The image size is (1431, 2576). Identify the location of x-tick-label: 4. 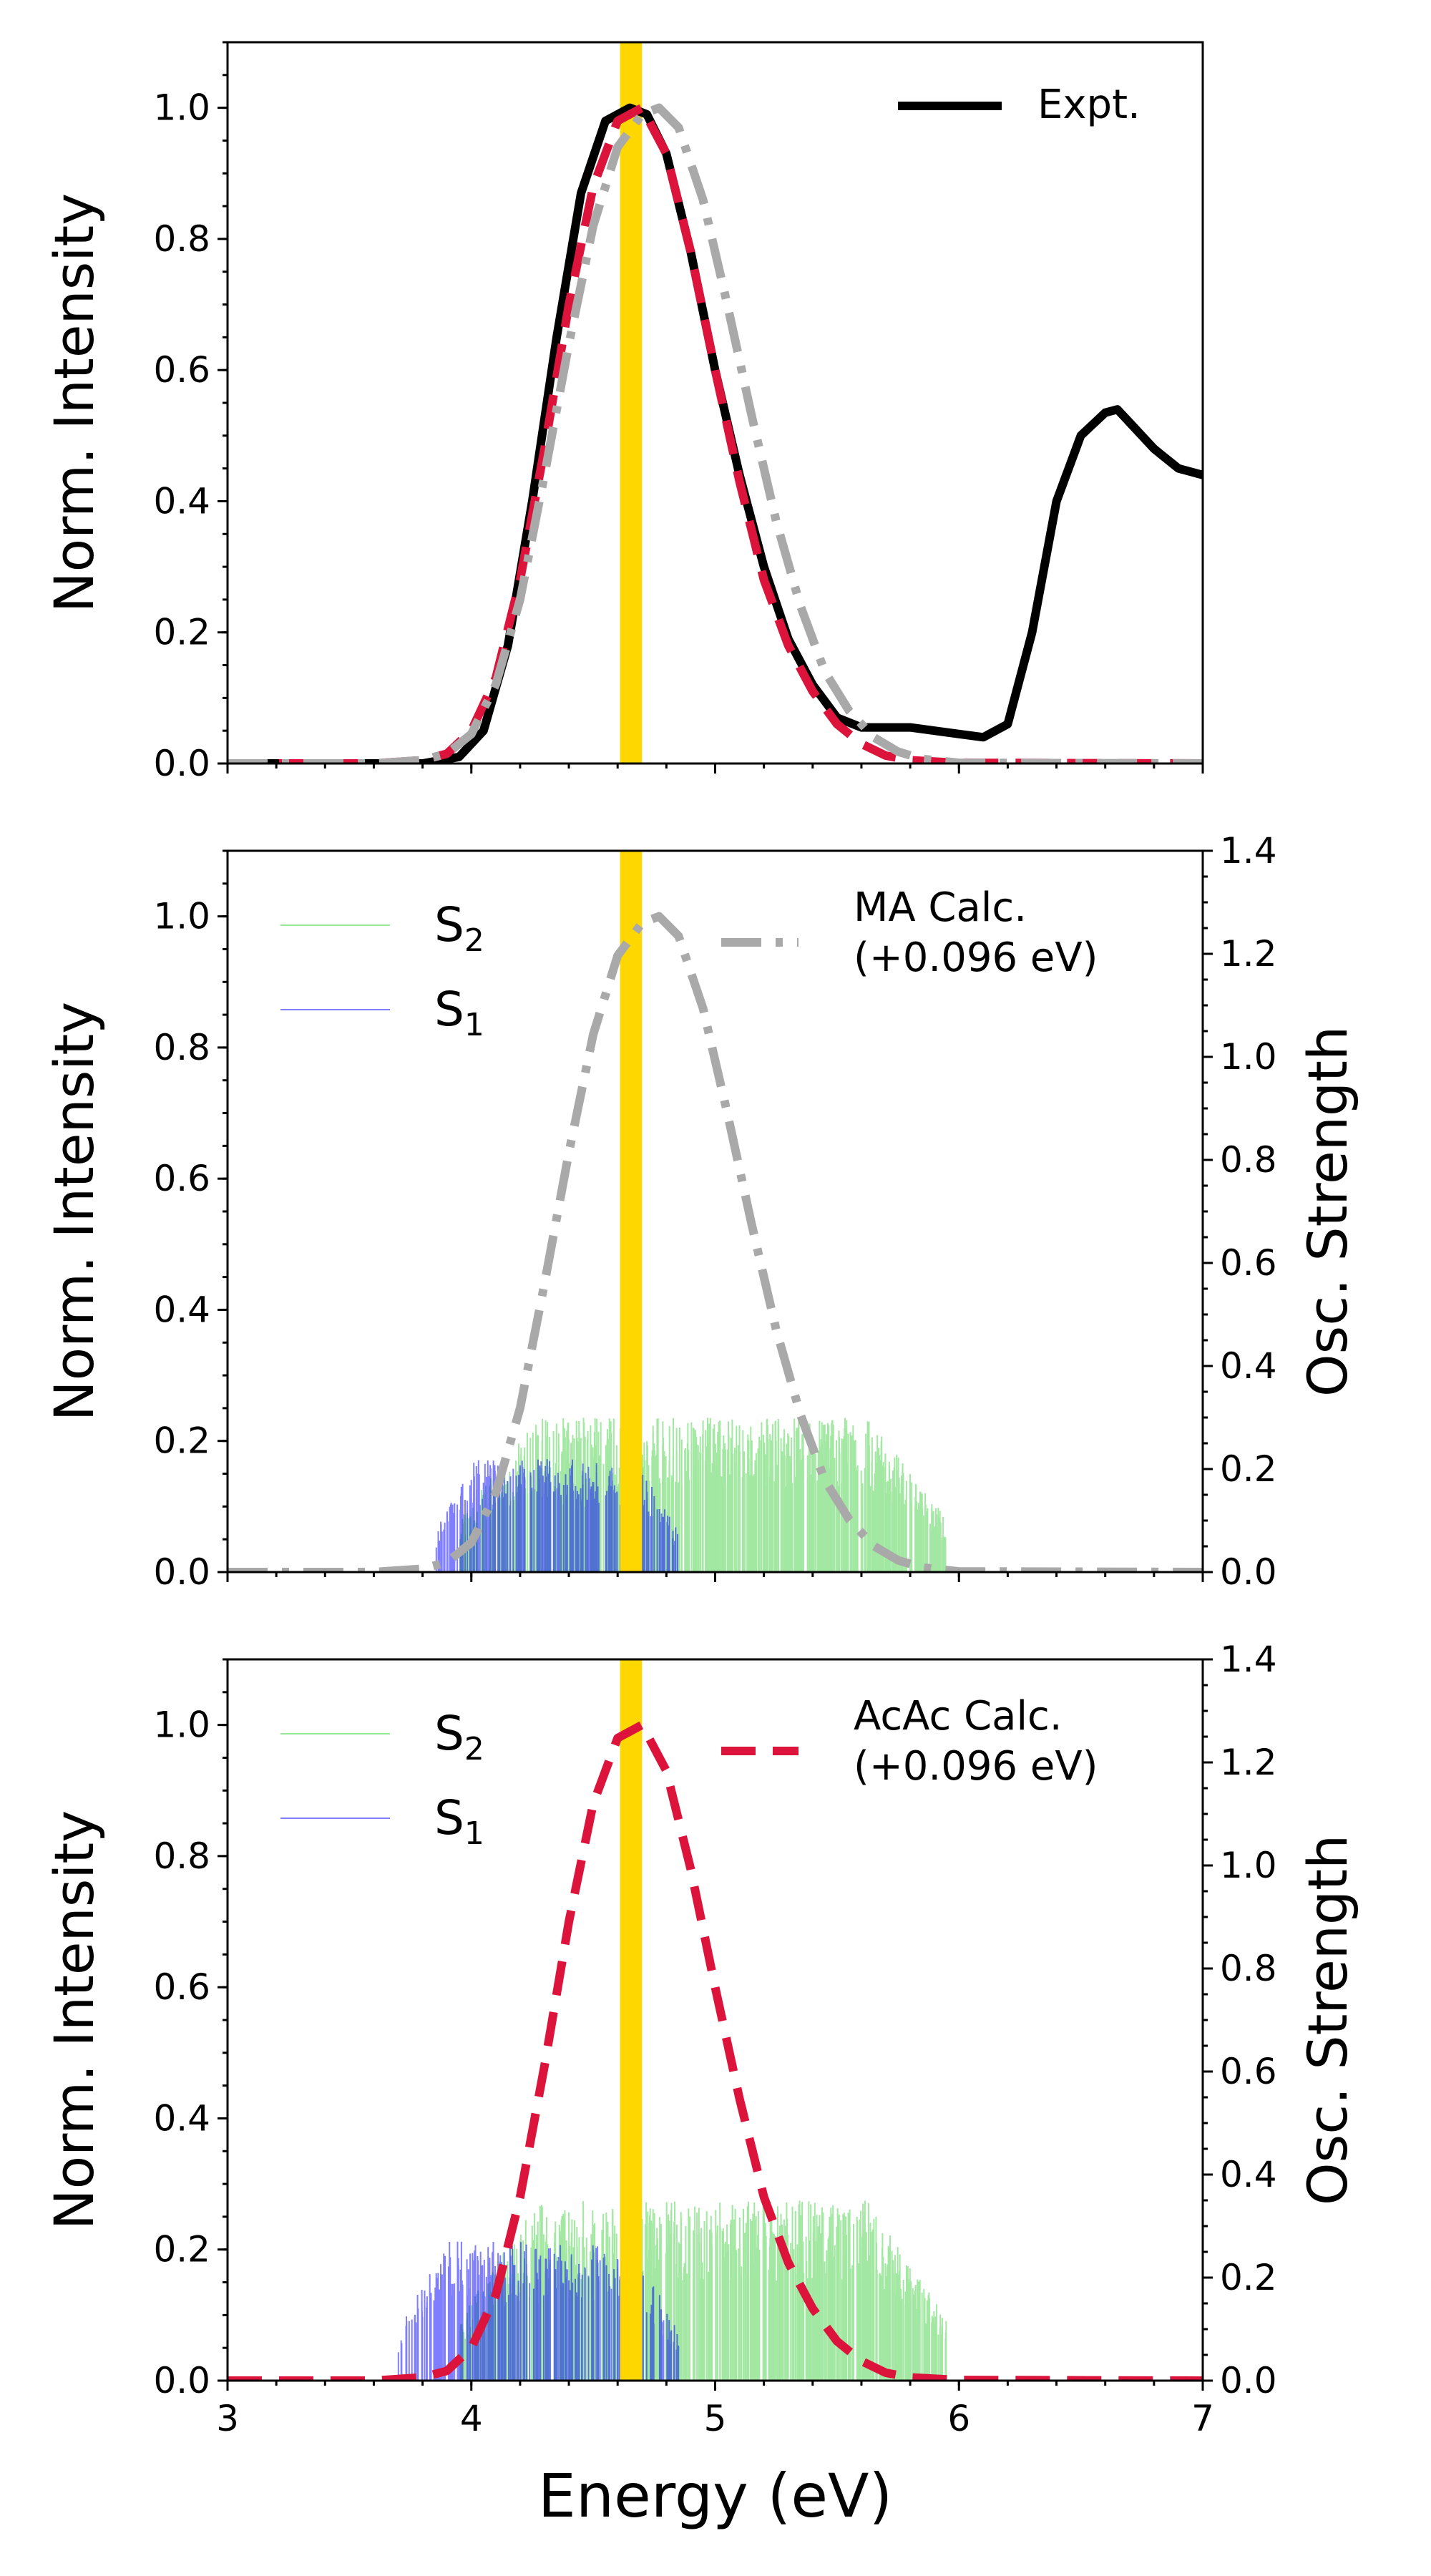
(472, 2418).